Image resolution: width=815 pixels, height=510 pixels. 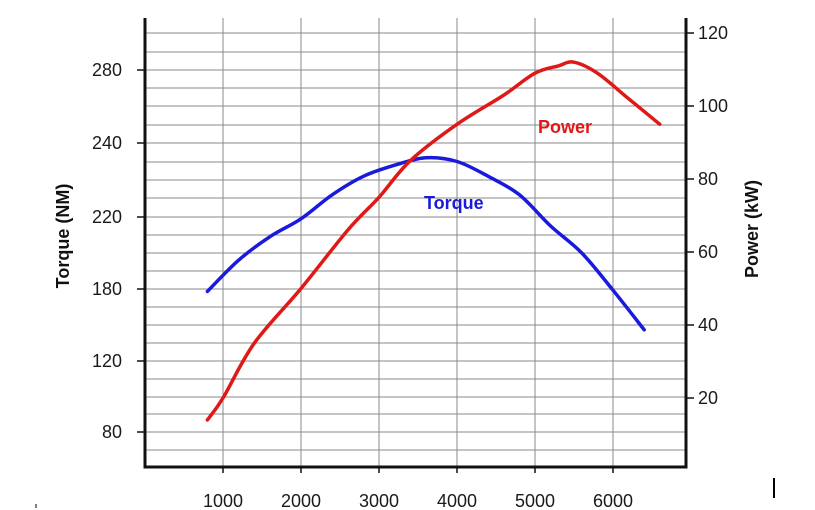 I want to click on left-axis-title: Torque (NM), so click(x=63, y=236).